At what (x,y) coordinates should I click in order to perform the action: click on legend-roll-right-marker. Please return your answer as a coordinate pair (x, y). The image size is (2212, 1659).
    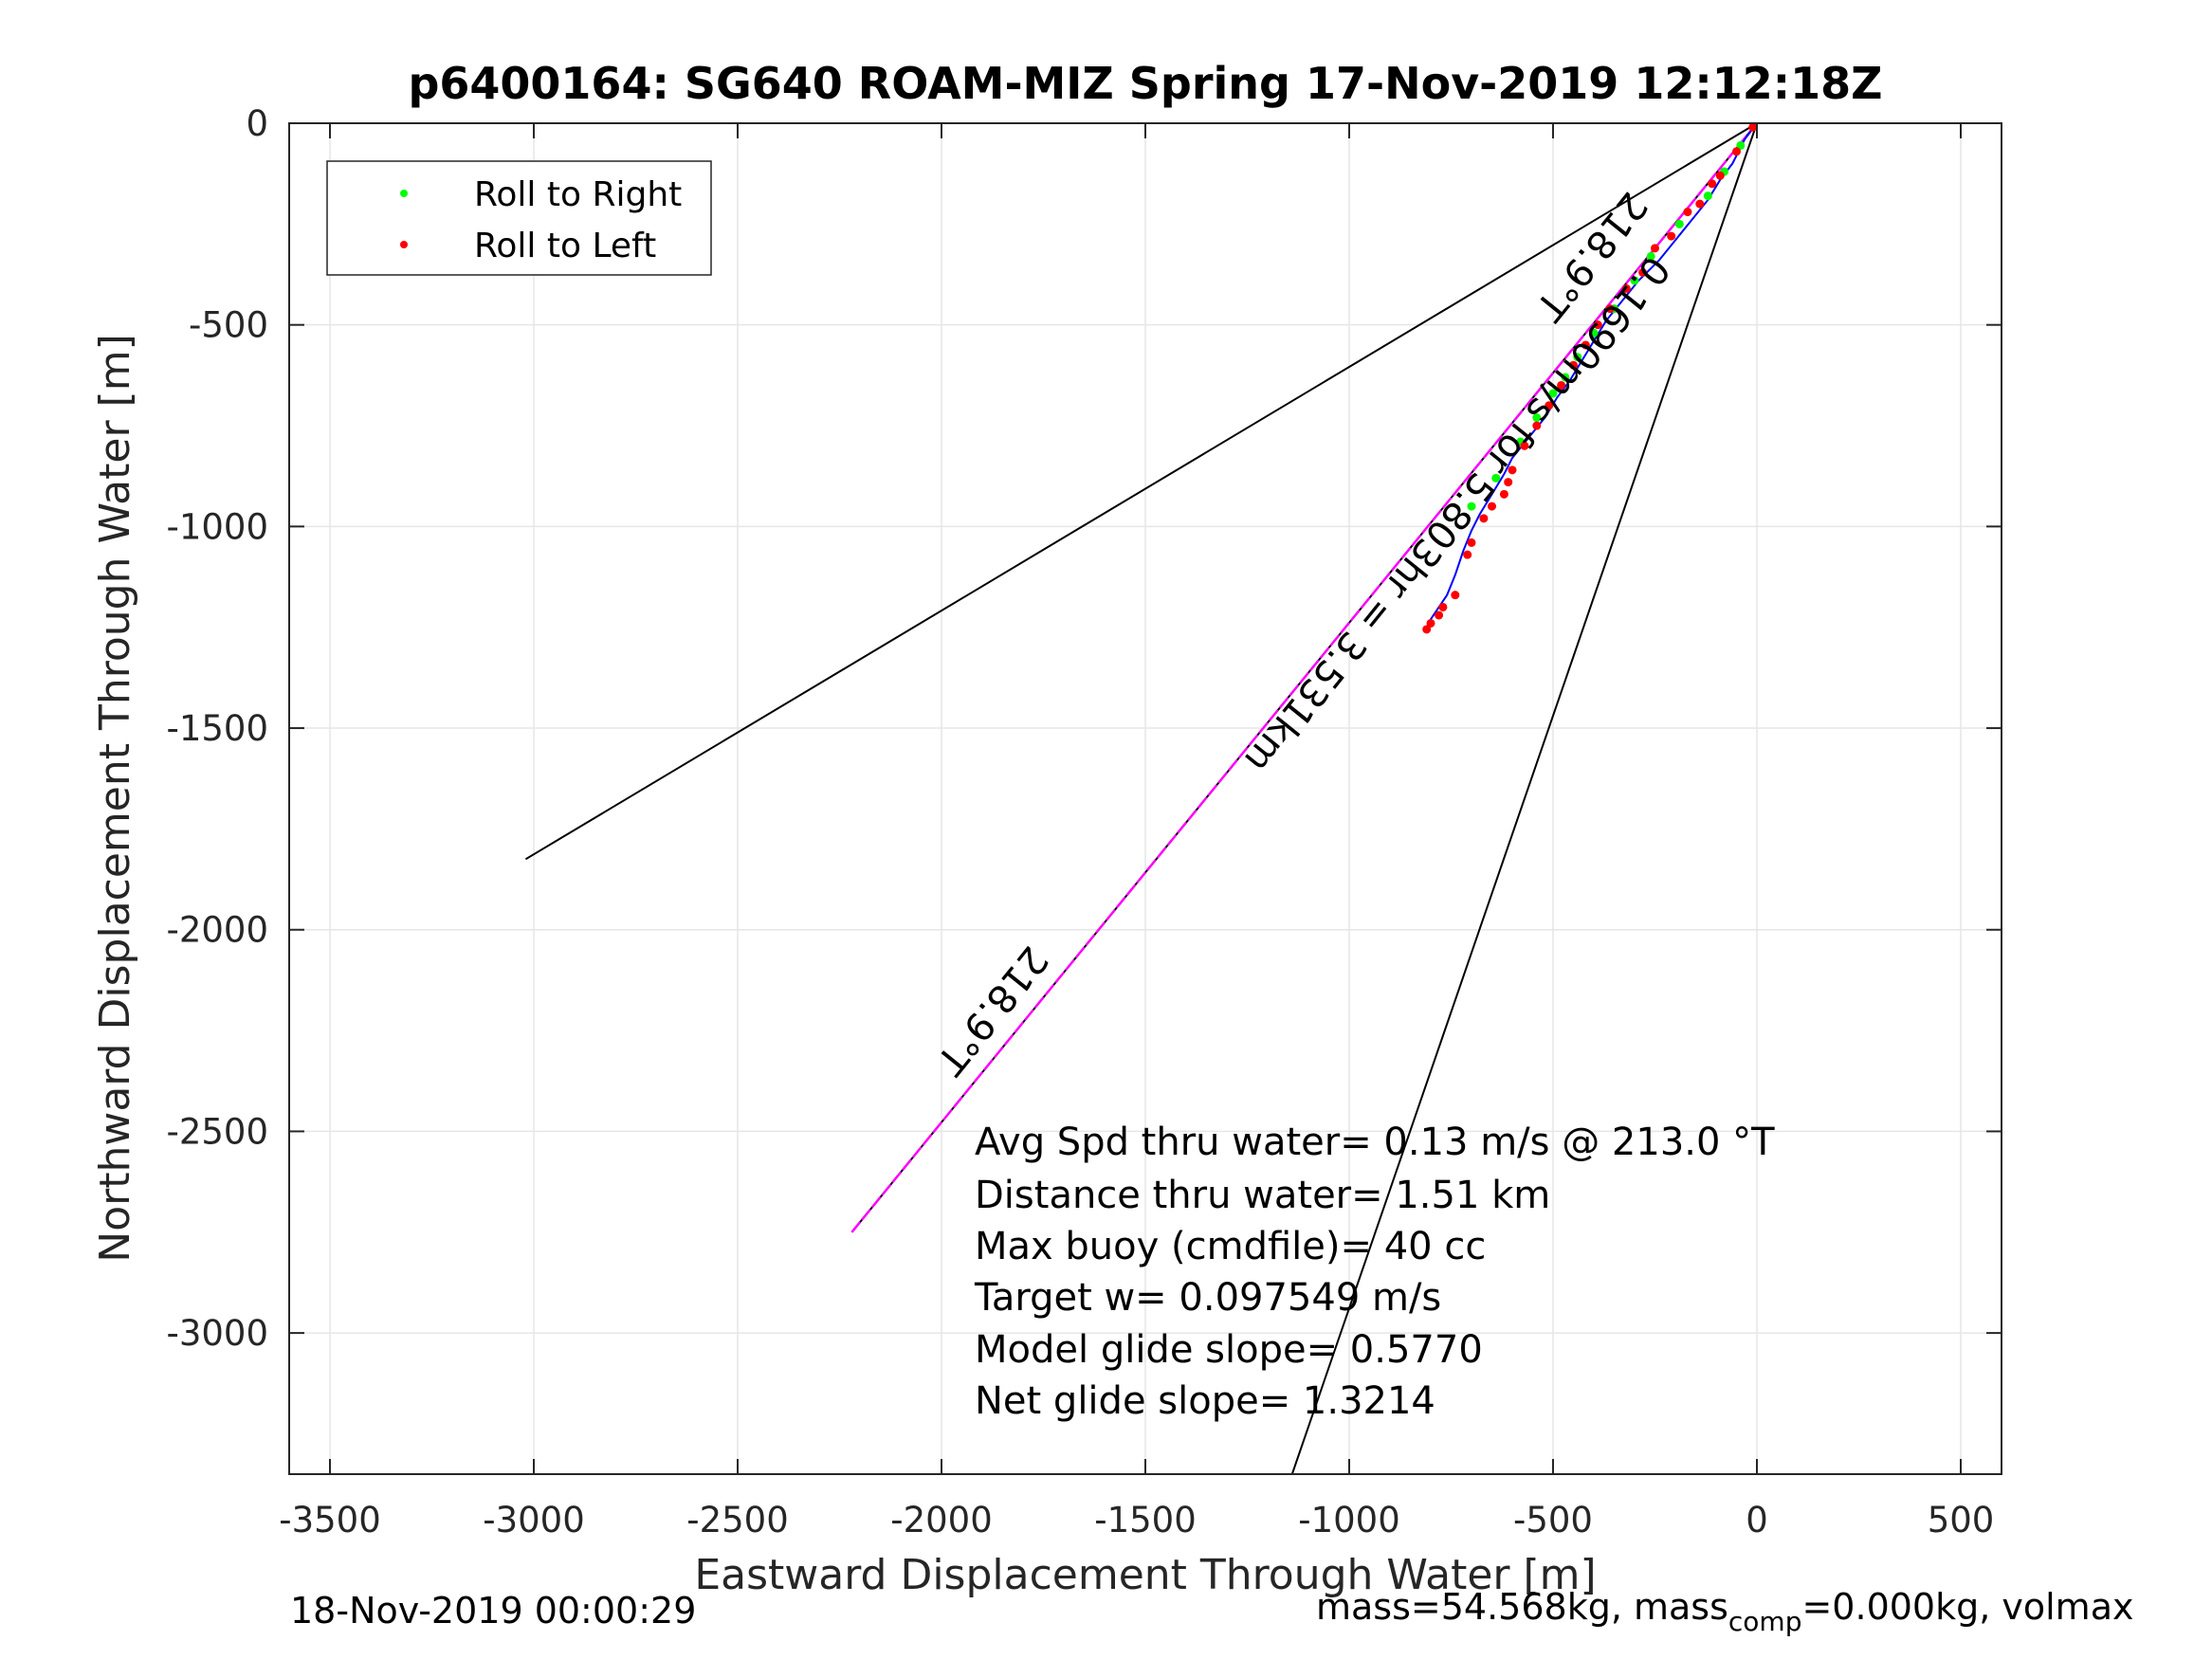
    Looking at the image, I should click on (404, 193).